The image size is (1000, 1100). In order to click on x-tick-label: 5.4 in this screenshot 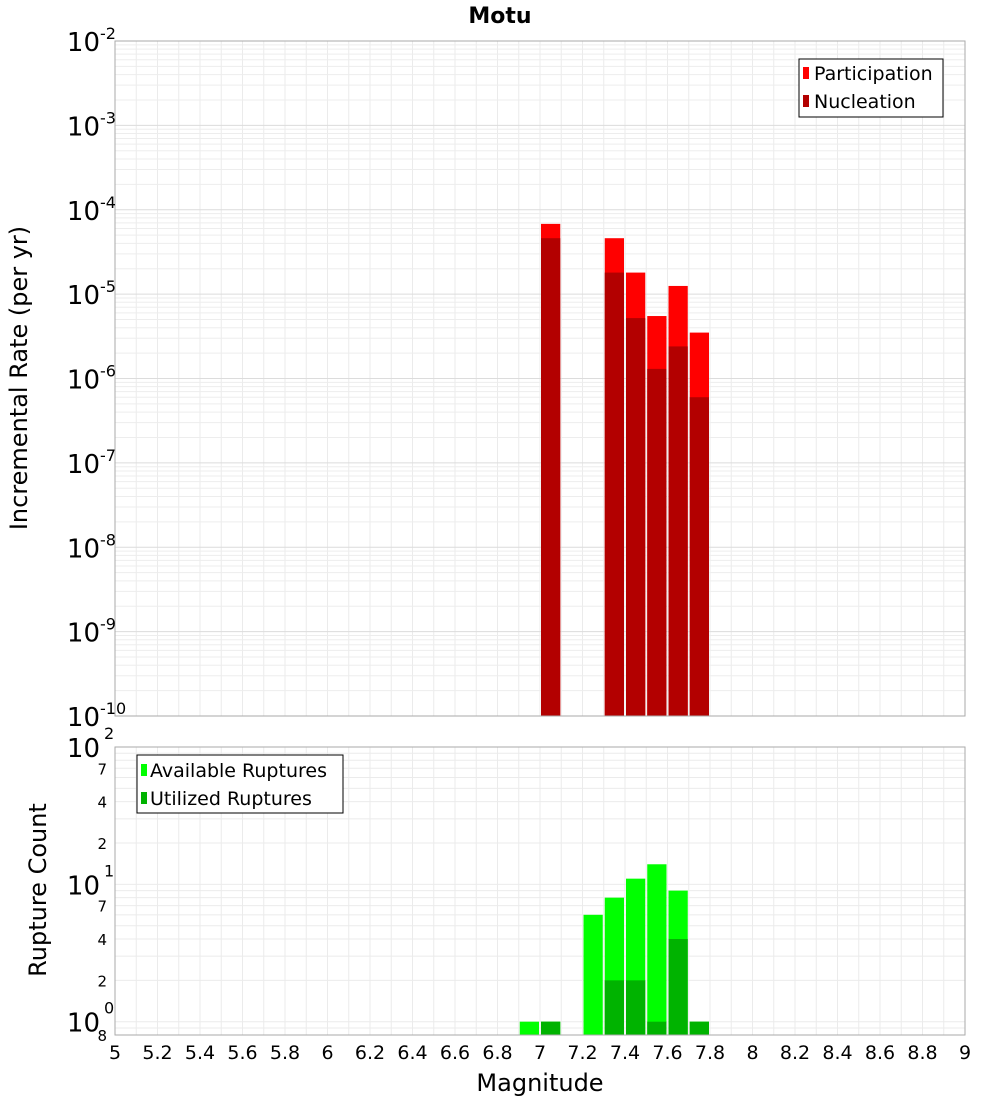, I will do `click(200, 1053)`.